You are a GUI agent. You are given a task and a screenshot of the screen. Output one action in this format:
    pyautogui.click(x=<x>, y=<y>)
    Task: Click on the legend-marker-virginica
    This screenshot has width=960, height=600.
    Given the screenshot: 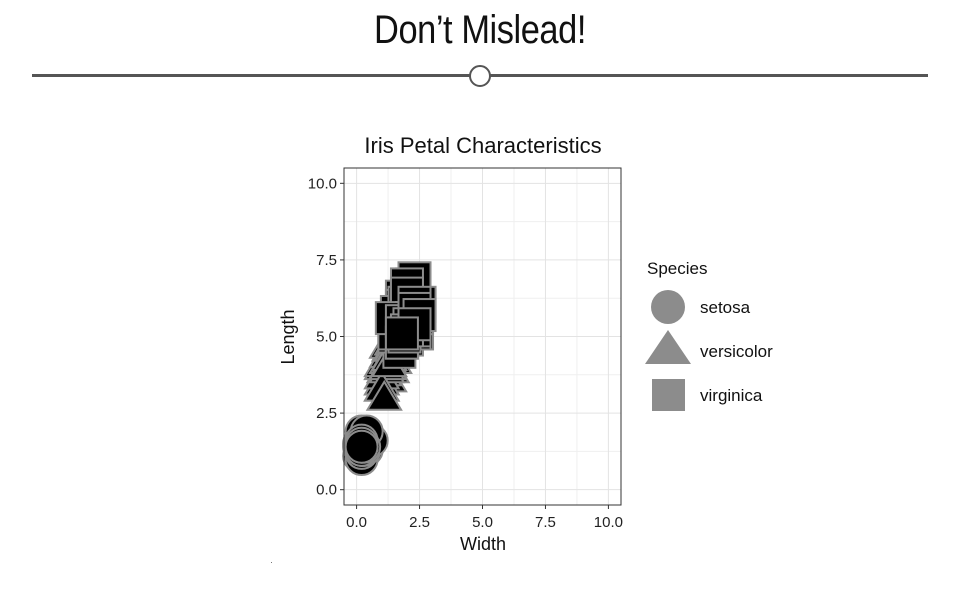 What is the action you would take?
    pyautogui.click(x=668, y=395)
    